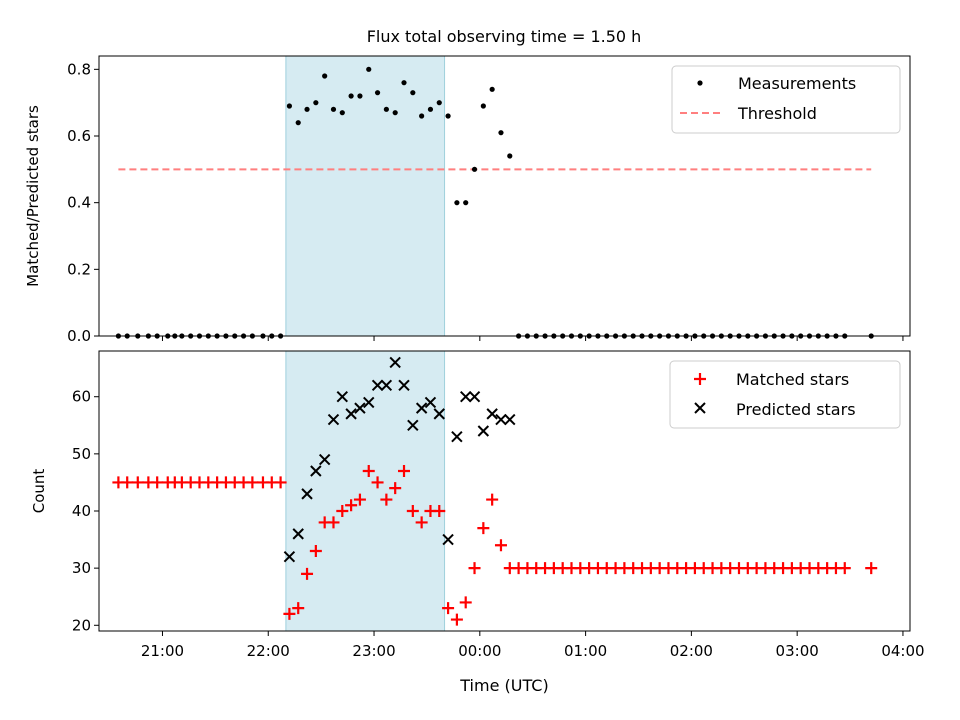 The image size is (960, 720). What do you see at coordinates (39, 491) in the screenshot?
I see `bottom-y-axis-label: Count` at bounding box center [39, 491].